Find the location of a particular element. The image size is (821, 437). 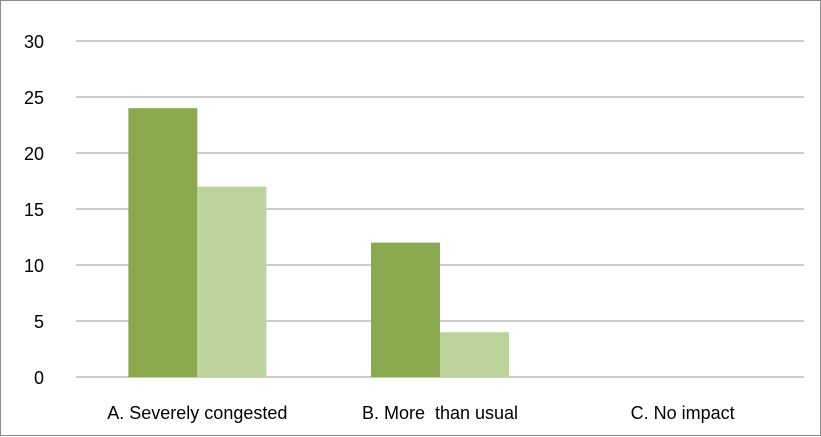

bar-series2-cat2 is located at coordinates (474, 354).